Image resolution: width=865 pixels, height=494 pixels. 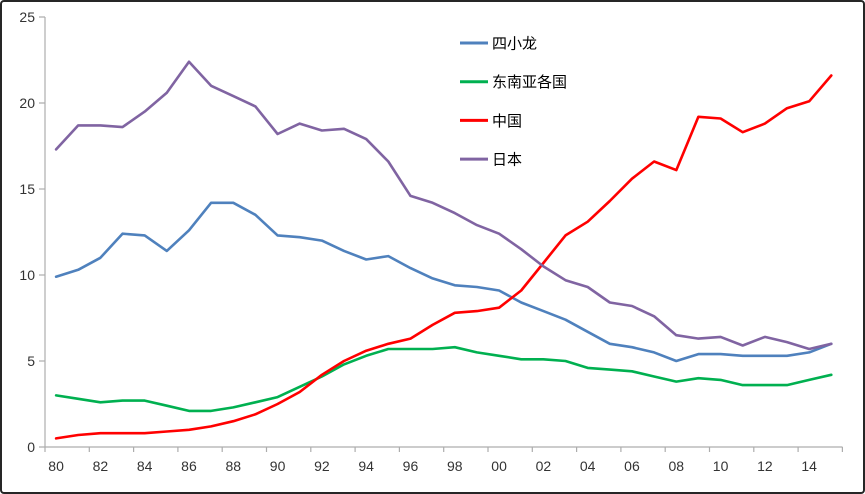 I want to click on x-tick-label: 82, so click(x=101, y=466).